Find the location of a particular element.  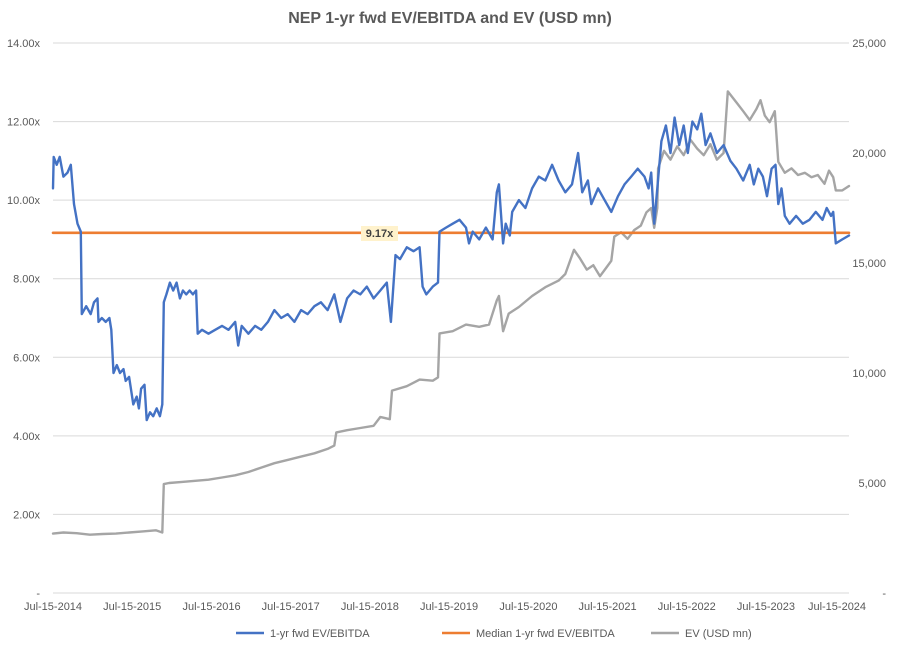

y-axis-right: - 5,000 10,000 15,000 20,000 25,000 is located at coordinates (869, 319).